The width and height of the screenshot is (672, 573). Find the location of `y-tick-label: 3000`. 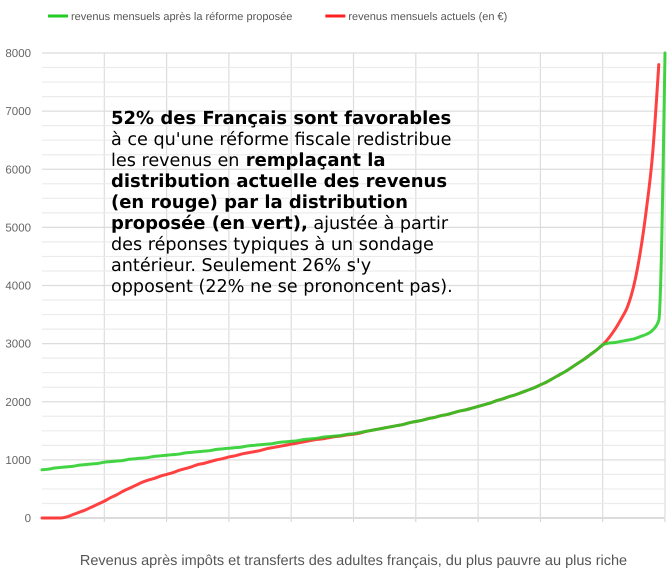

y-tick-label: 3000 is located at coordinates (18, 344).